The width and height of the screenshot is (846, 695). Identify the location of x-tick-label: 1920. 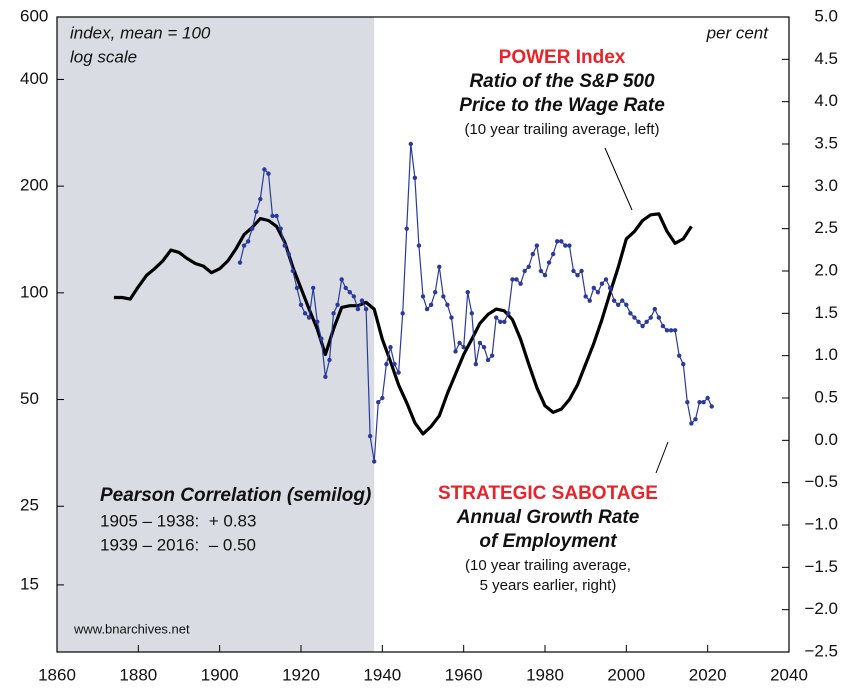
(301, 674).